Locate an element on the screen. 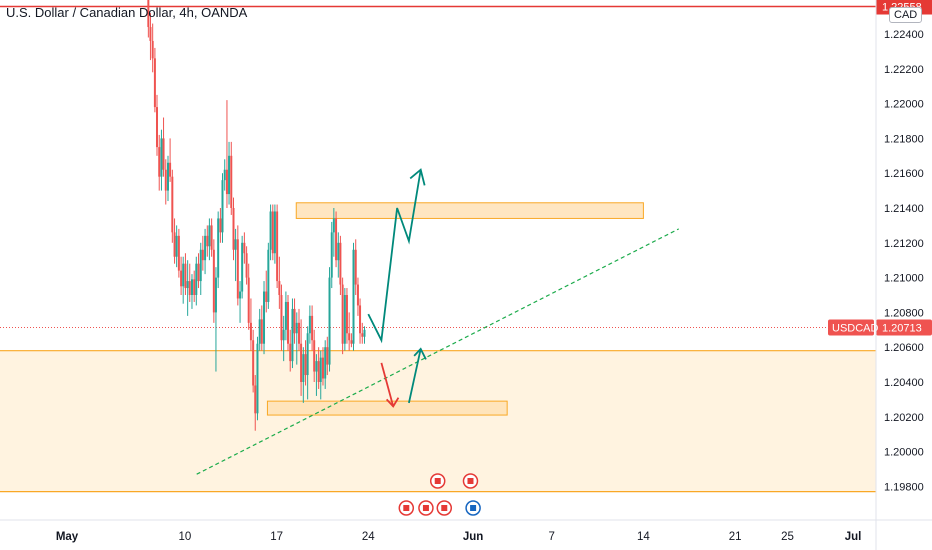  x-tick-label: 21 is located at coordinates (735, 537).